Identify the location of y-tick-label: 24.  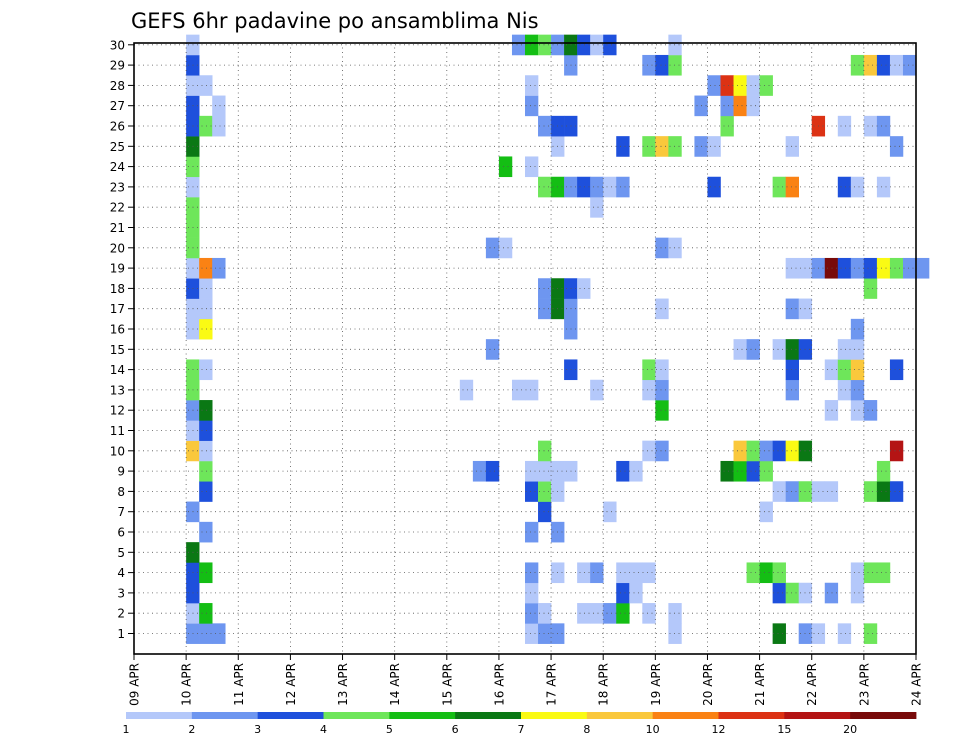
(117, 167).